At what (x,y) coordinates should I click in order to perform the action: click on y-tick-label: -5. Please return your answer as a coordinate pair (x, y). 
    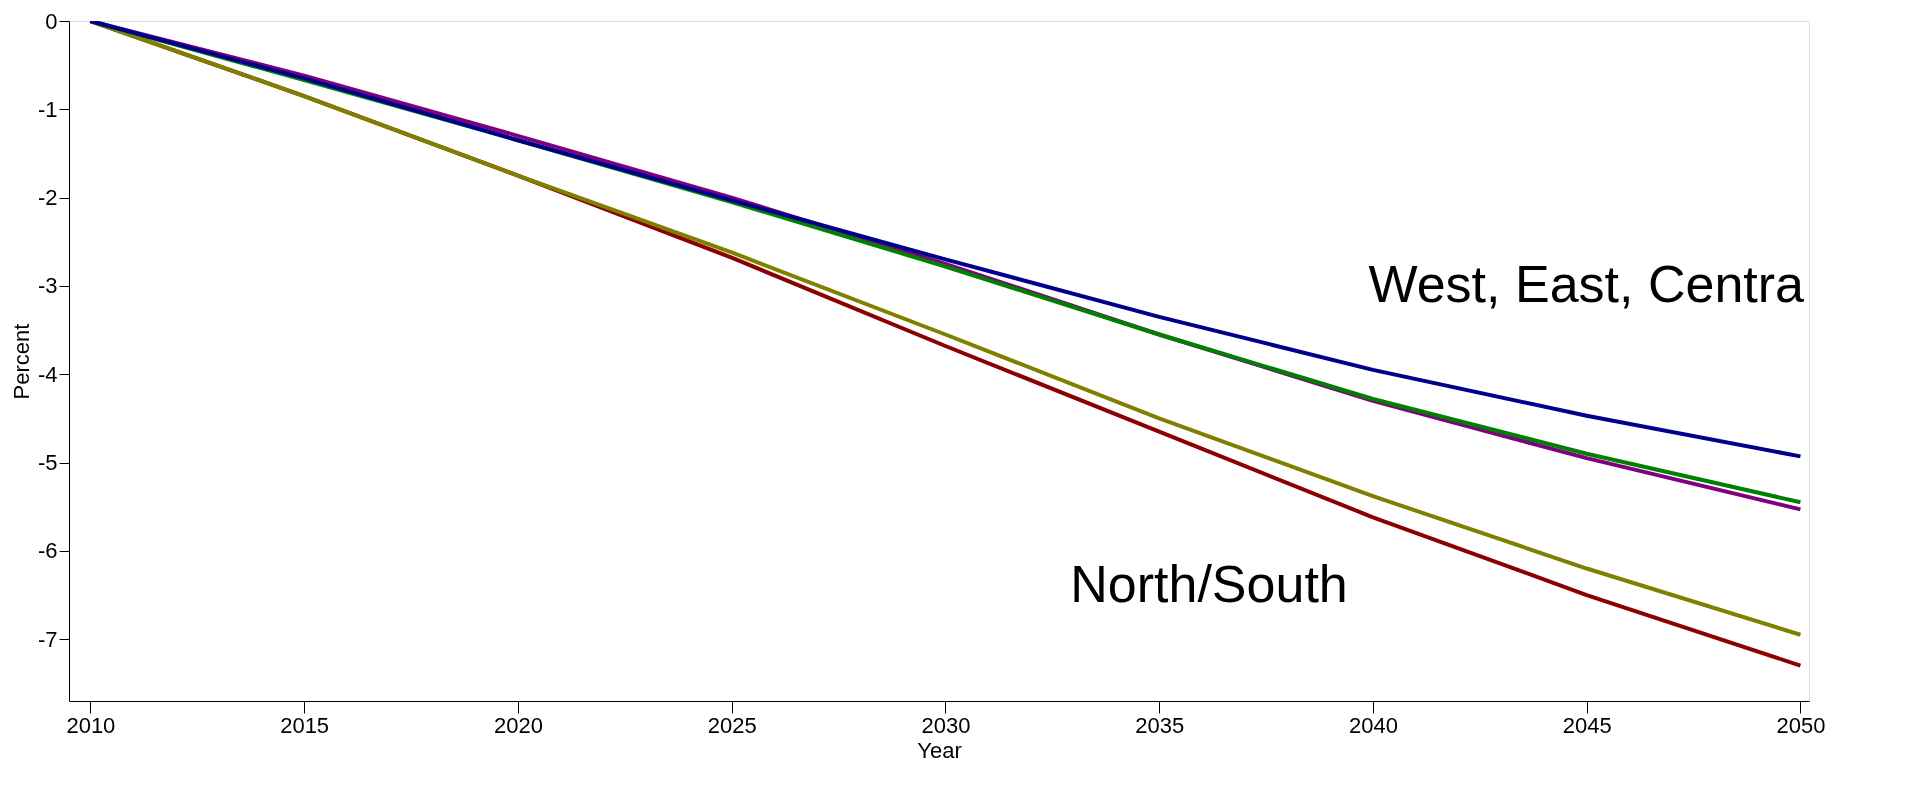
    Looking at the image, I should click on (47, 463).